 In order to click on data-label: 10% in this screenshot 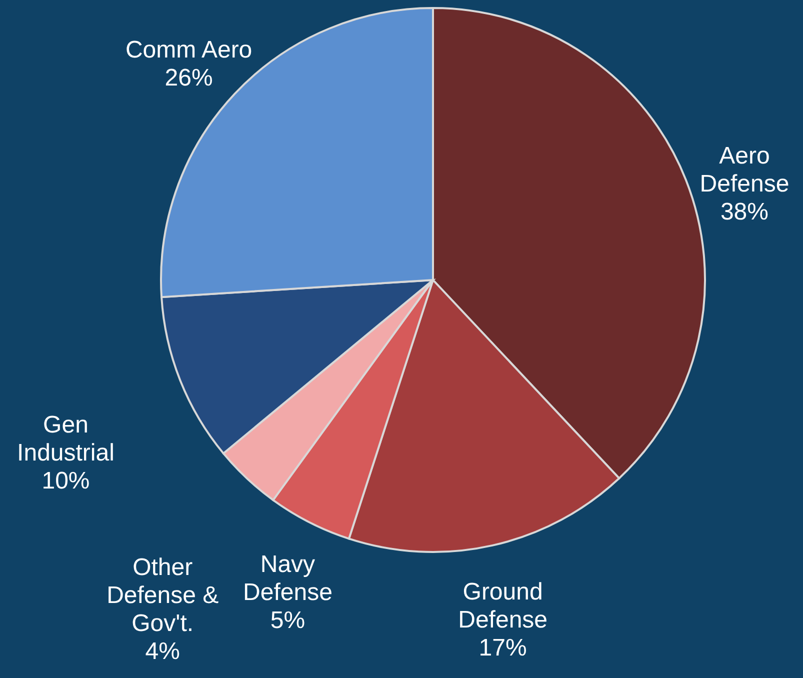, I will do `click(66, 480)`.